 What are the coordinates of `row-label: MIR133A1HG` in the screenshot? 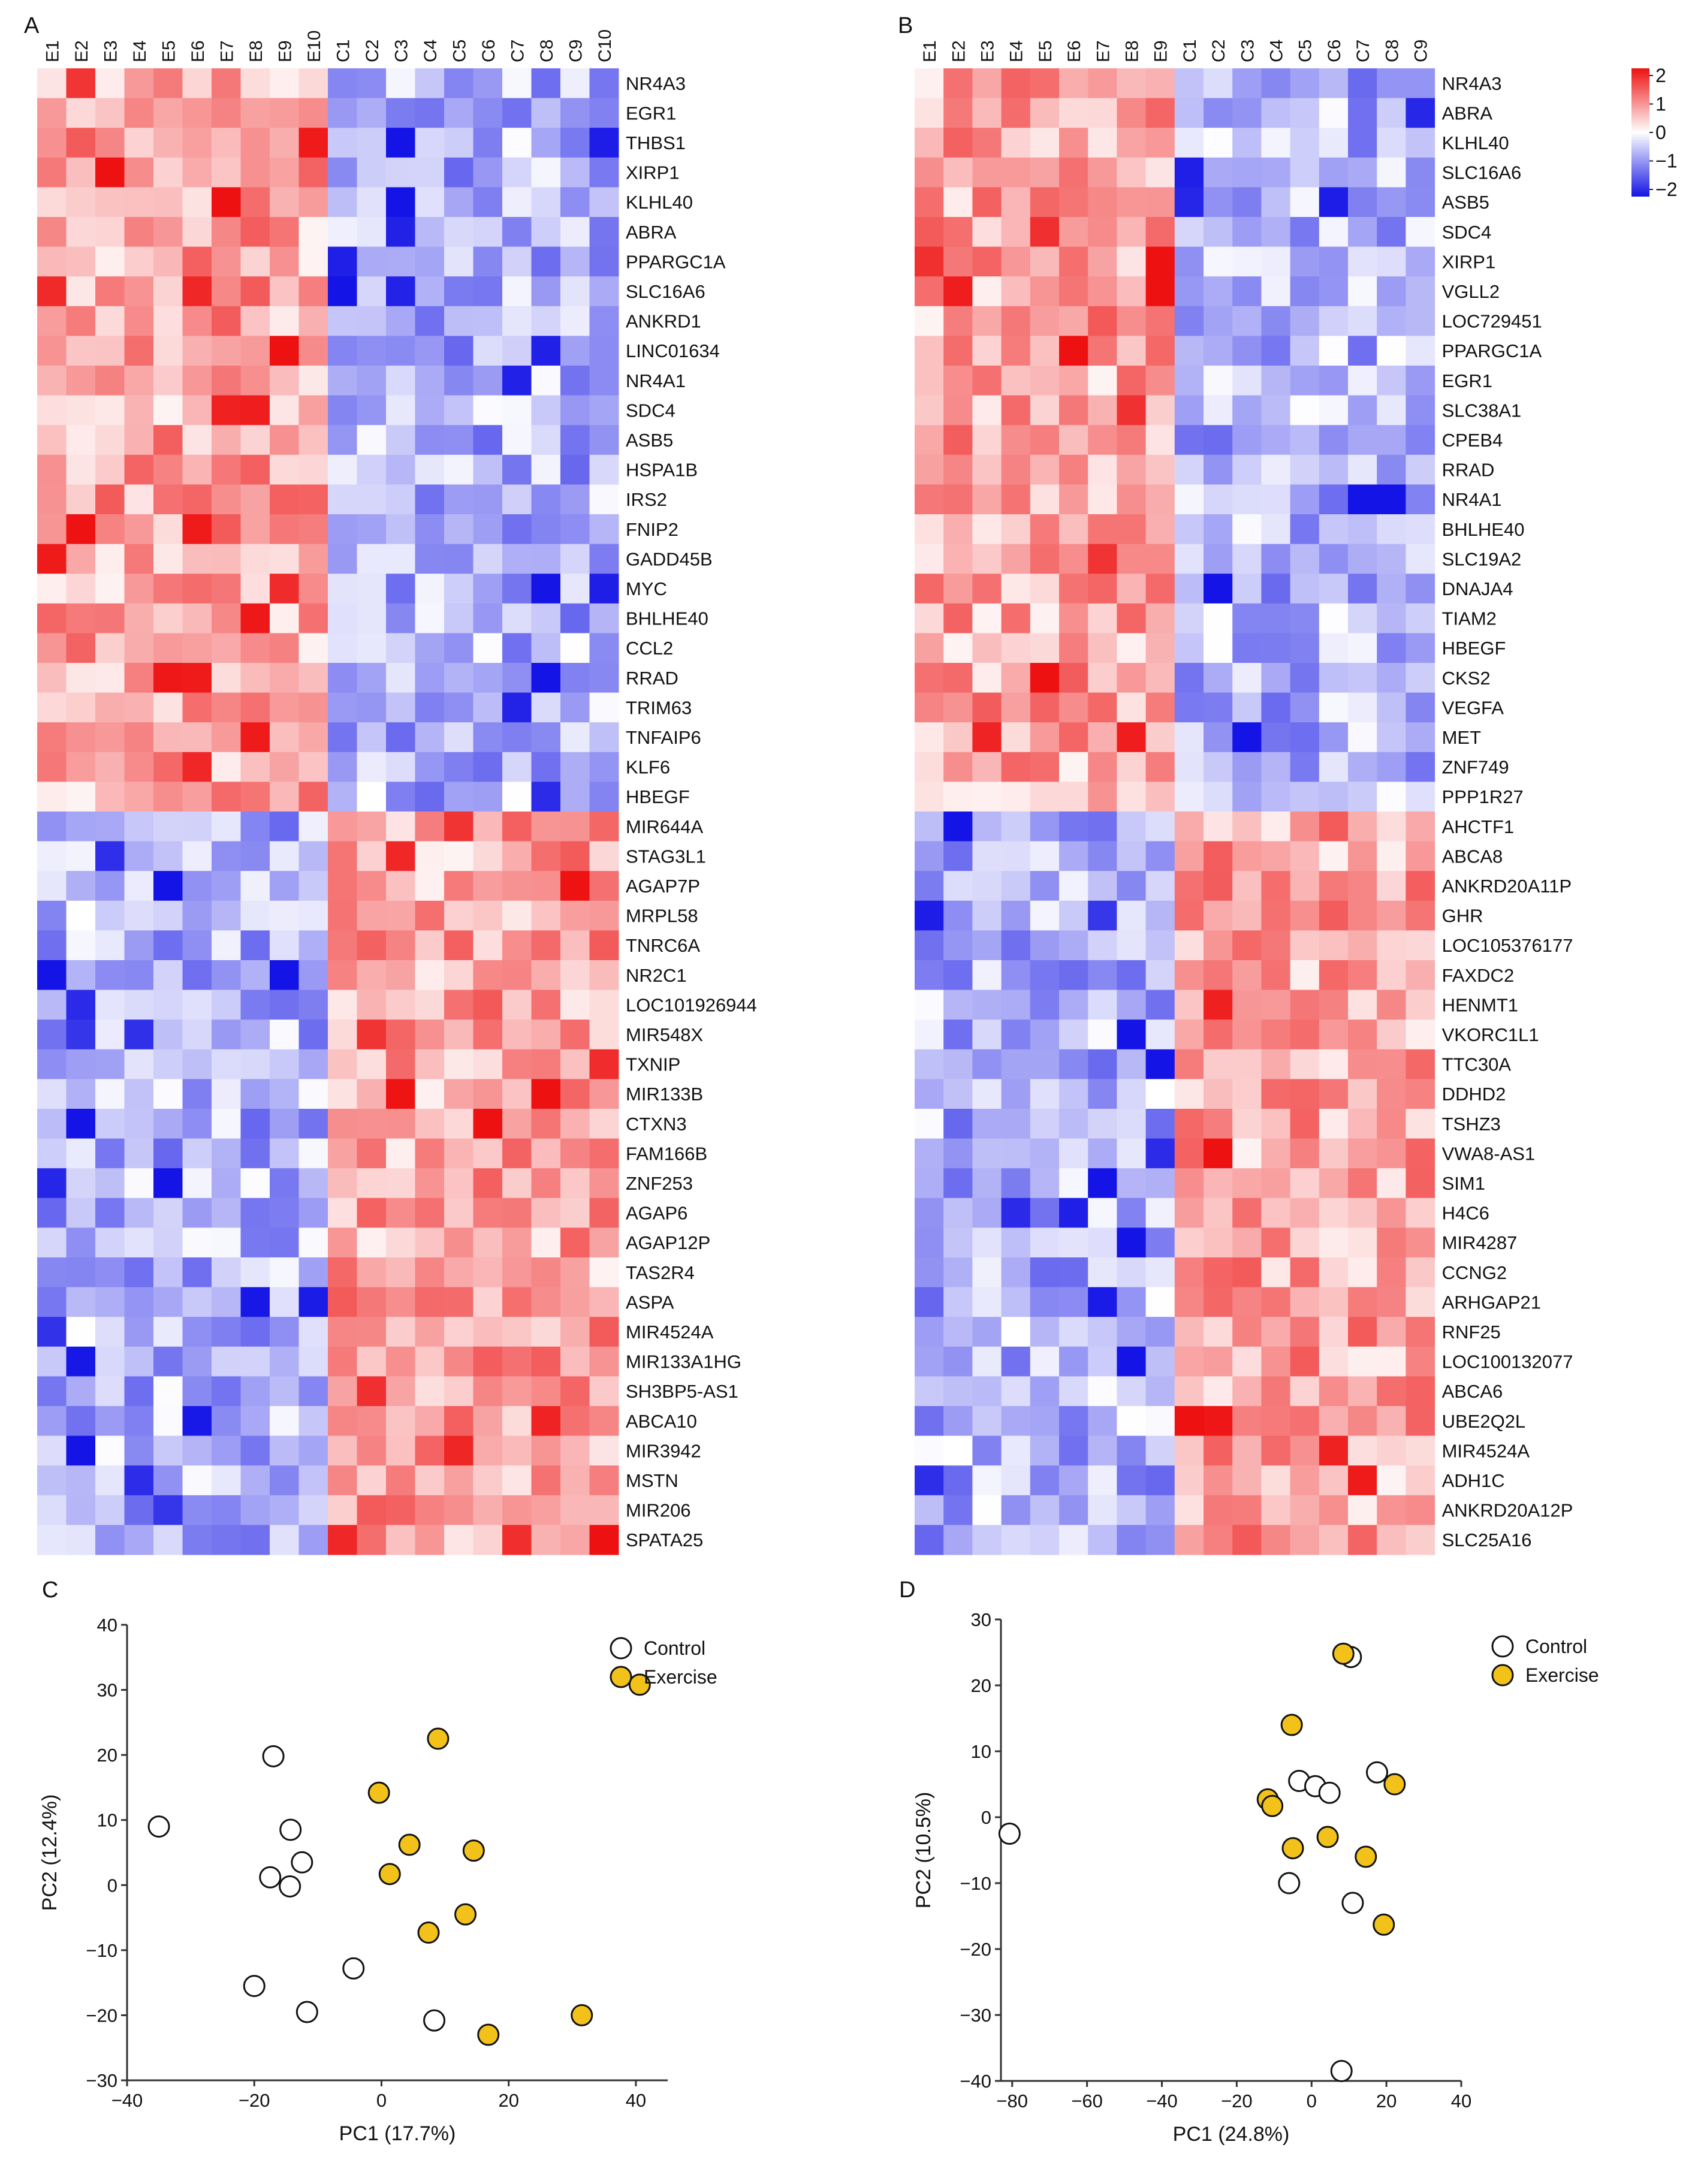 It's located at (684, 1362).